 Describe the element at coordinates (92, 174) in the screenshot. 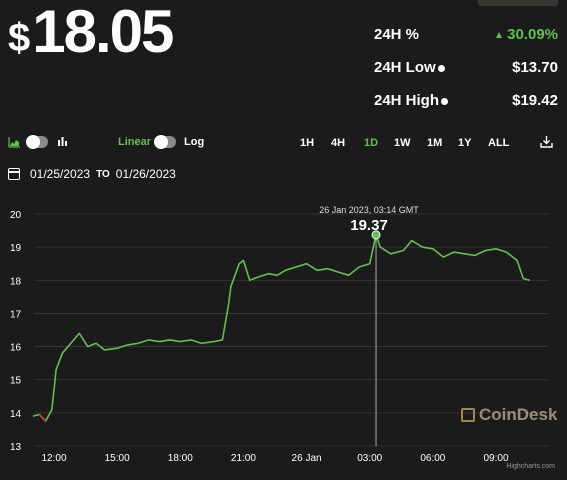

I see `date-range-picker: 01/25/2023 TO 01/26/2023` at that location.